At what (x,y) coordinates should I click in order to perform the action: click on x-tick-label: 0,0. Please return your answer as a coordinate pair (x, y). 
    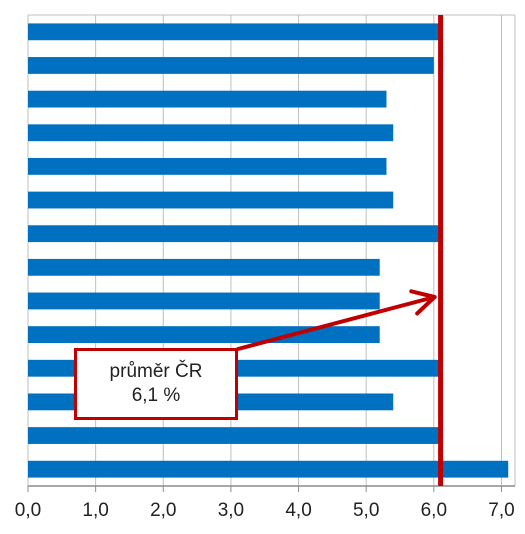
    Looking at the image, I should click on (28, 510).